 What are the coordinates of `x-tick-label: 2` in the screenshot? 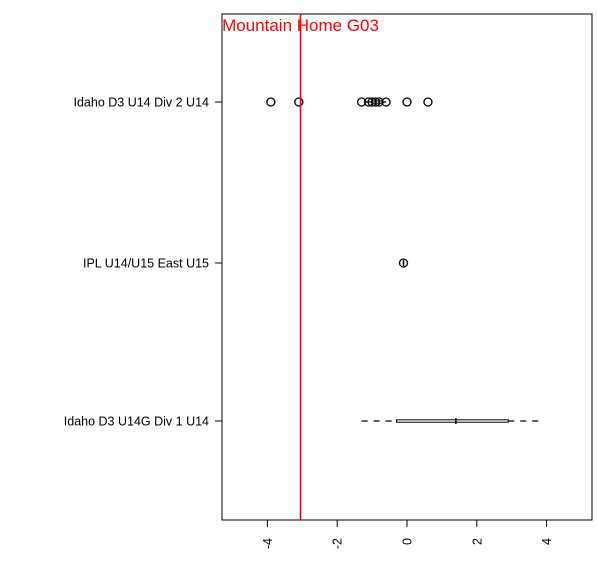 It's located at (477, 541).